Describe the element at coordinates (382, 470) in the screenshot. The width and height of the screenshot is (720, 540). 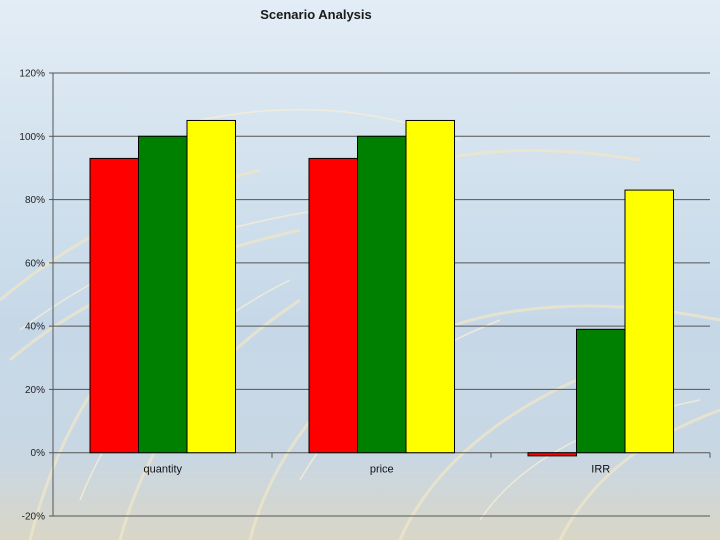
I see `x-category-label: price` at that location.